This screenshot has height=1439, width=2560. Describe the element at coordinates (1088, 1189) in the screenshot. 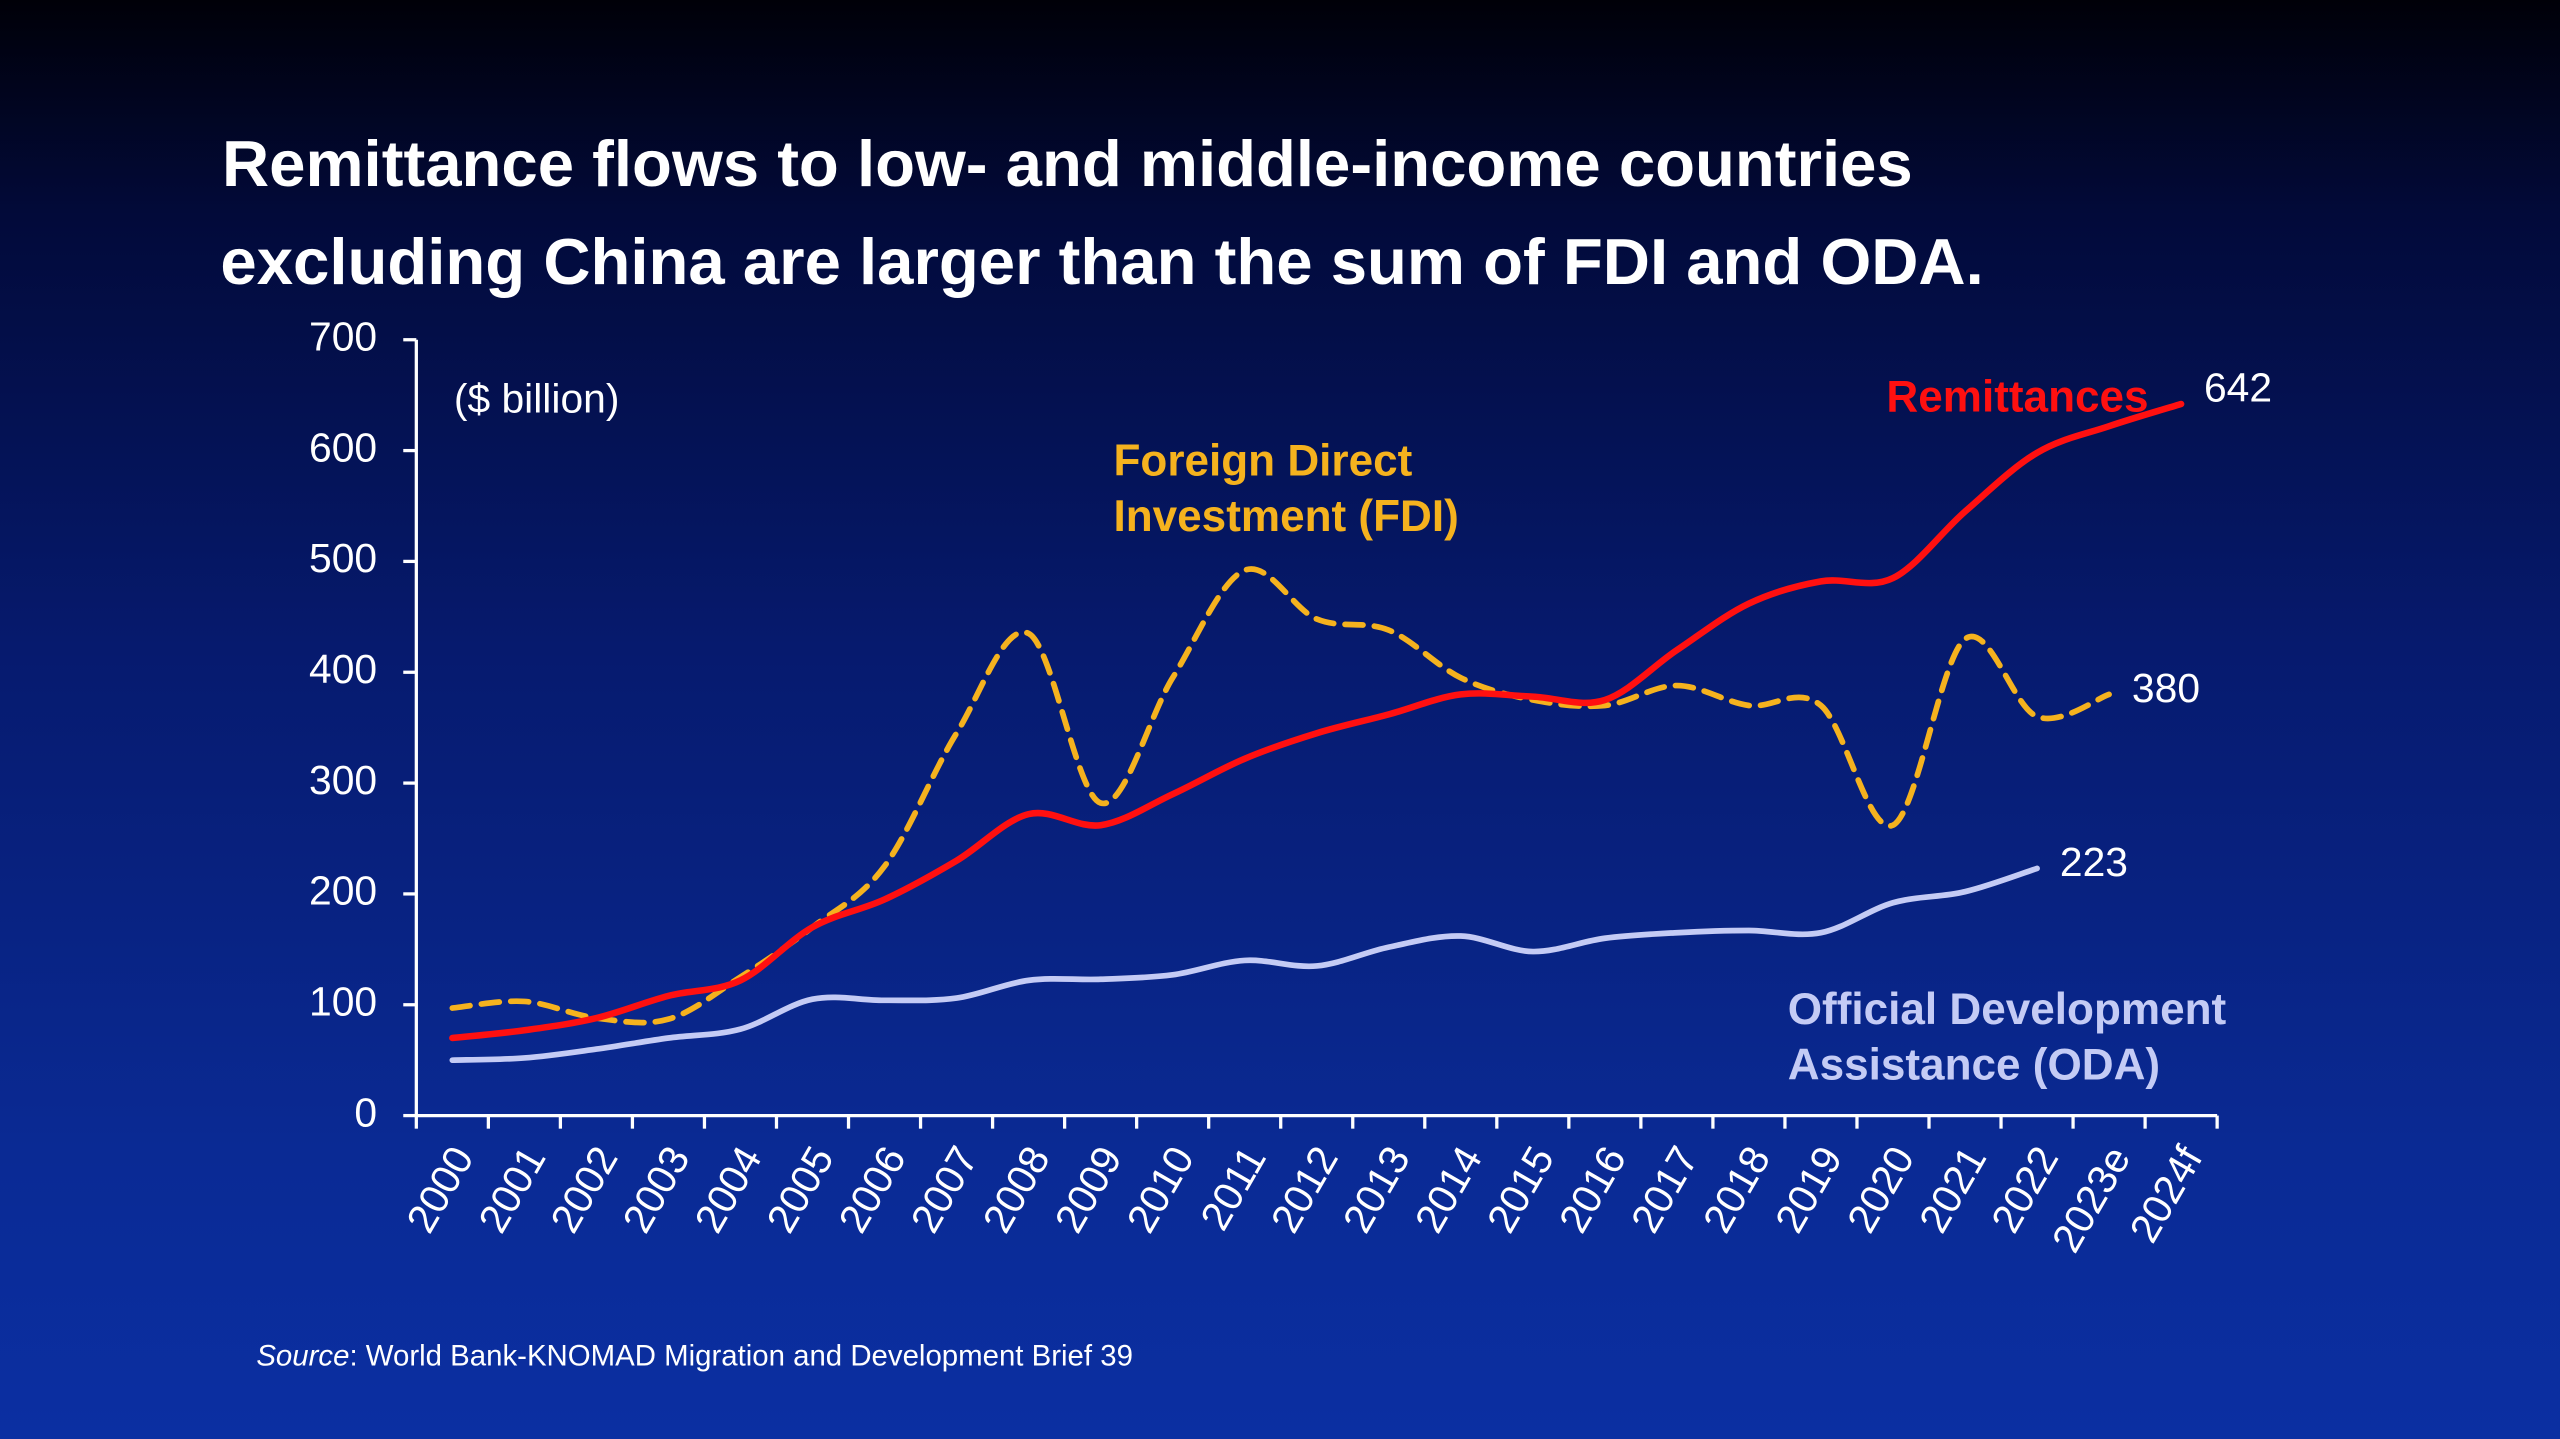

I see `x-tick-label: 2009` at that location.